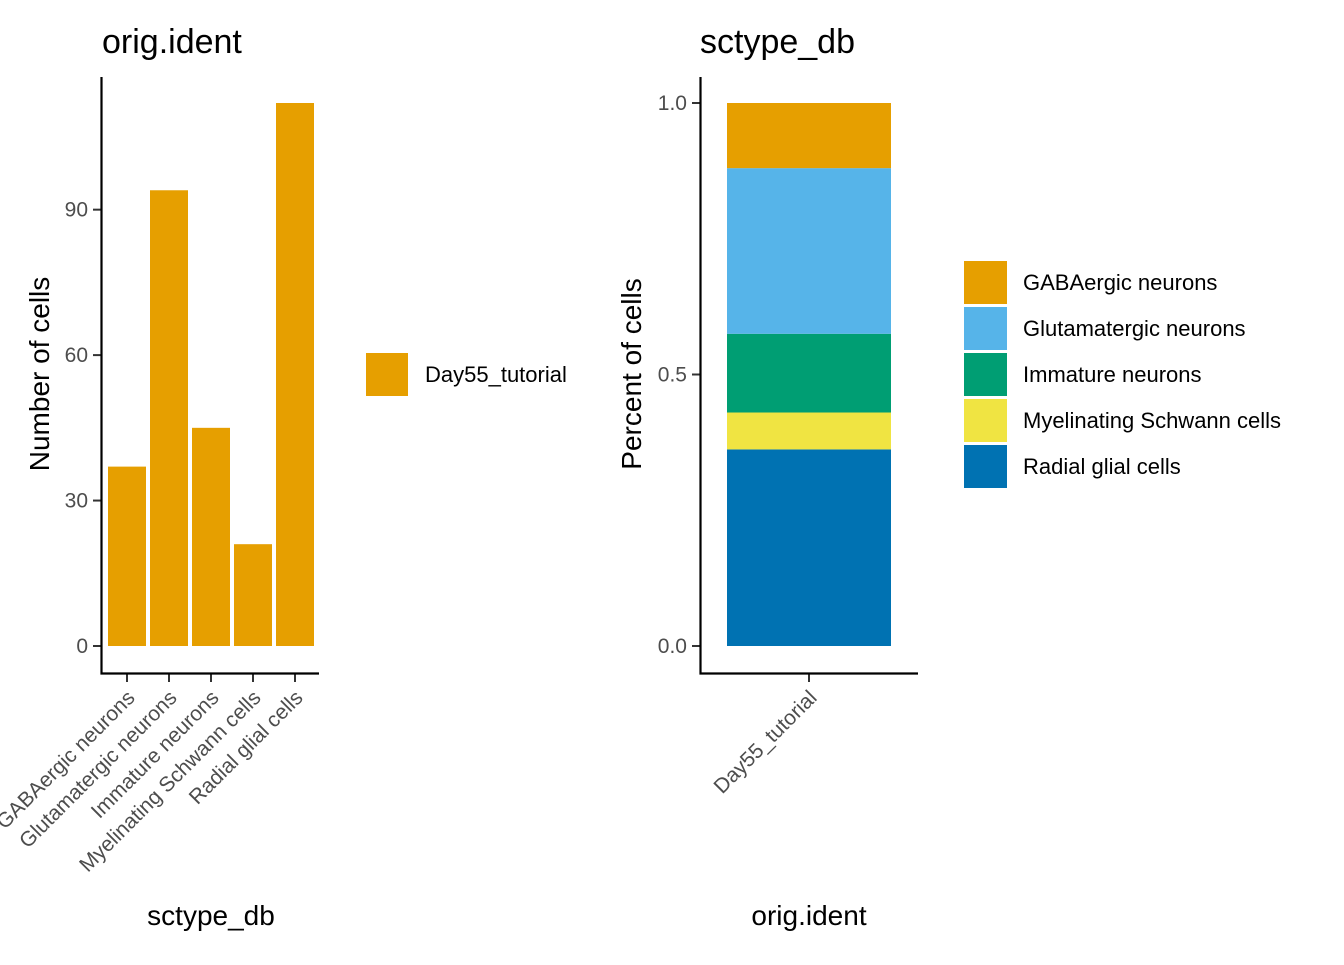 The width and height of the screenshot is (1344, 965). Describe the element at coordinates (76, 355) in the screenshot. I see `y-tick-label: 60` at that location.